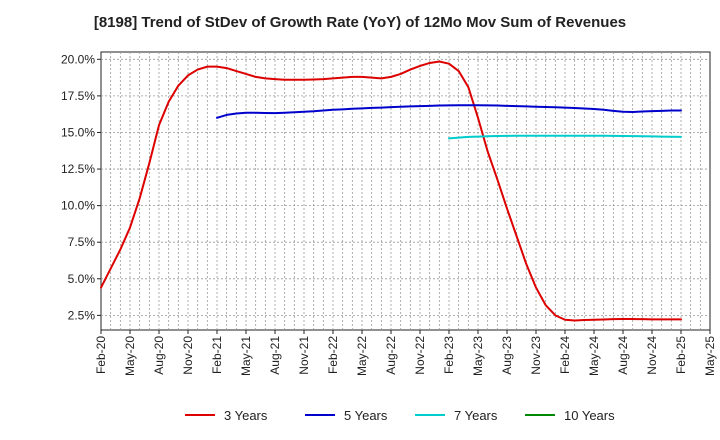 This screenshot has width=720, height=440. I want to click on x-tick-label: Feb-23, so click(449, 355).